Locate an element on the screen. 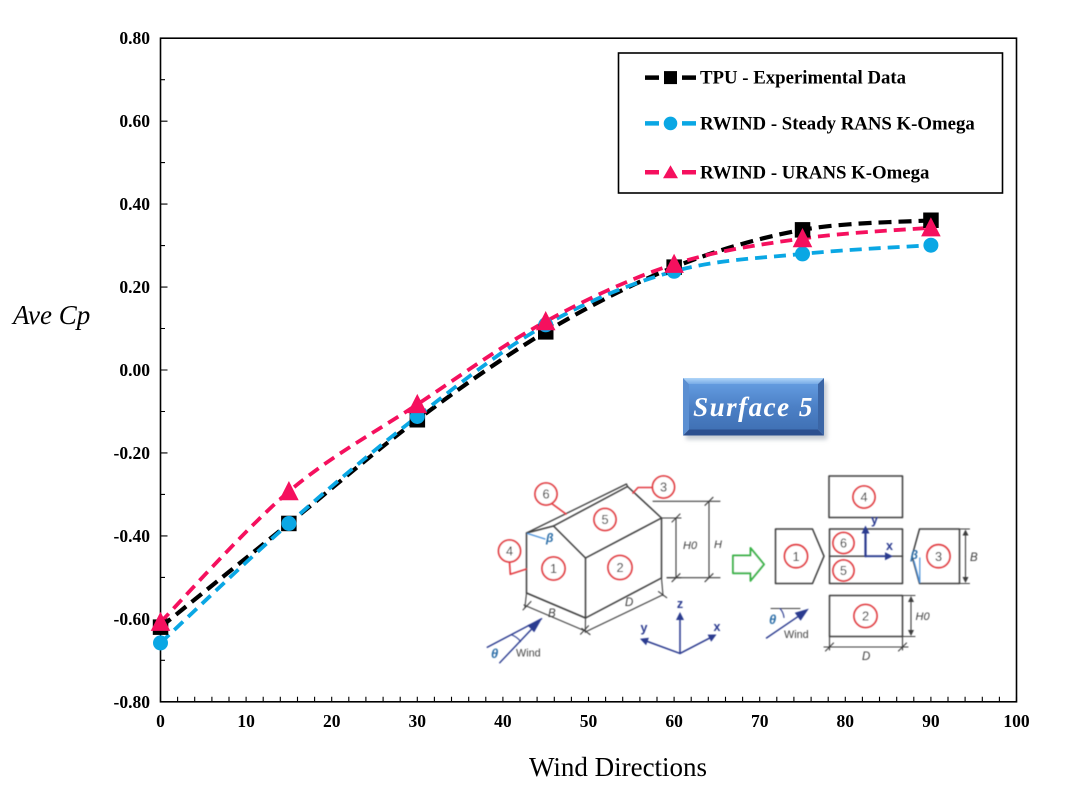 The height and width of the screenshot is (794, 1073). svg-text: 30 is located at coordinates (418, 721).